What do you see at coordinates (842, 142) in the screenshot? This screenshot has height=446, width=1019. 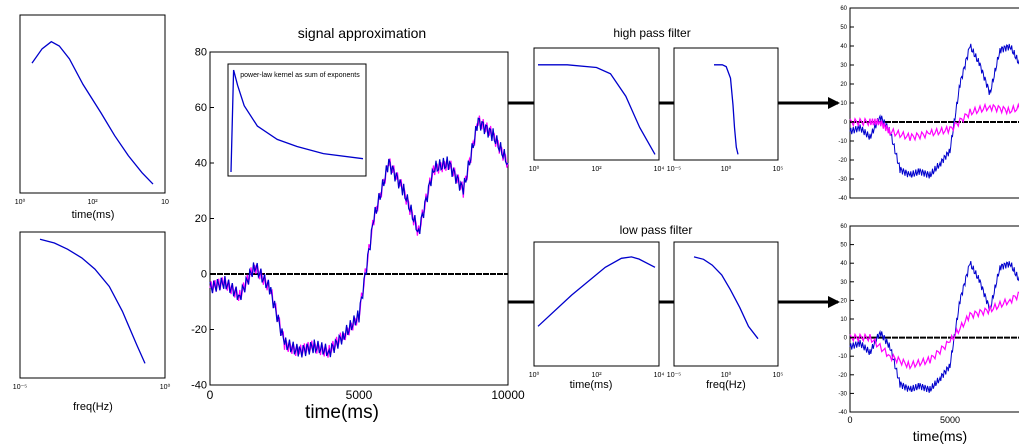 I see `high-pass-output-ytick-3: -10` at bounding box center [842, 142].